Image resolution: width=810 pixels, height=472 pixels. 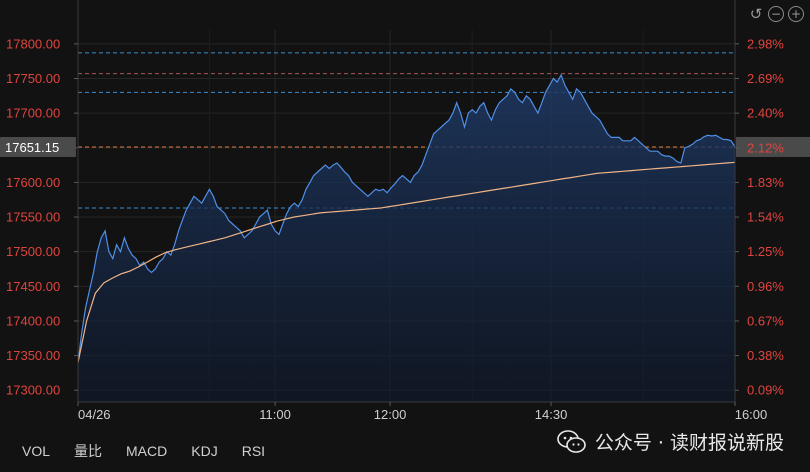 I want to click on undo-icon: ↺, so click(x=756, y=14).